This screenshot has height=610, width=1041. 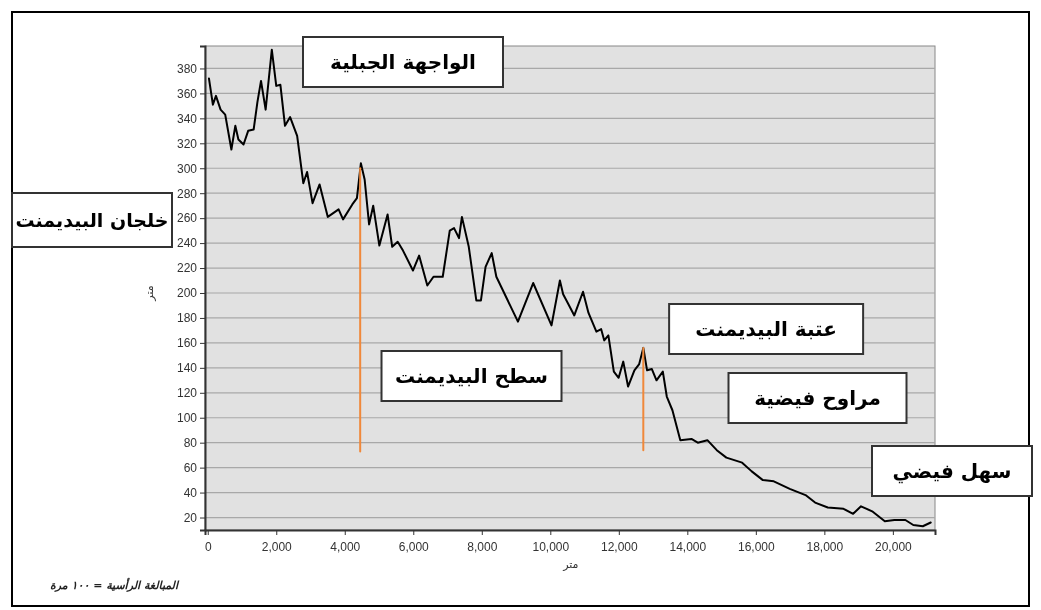 What do you see at coordinates (817, 398) in the screenshot?
I see `annotation: مراوح فيضية` at bounding box center [817, 398].